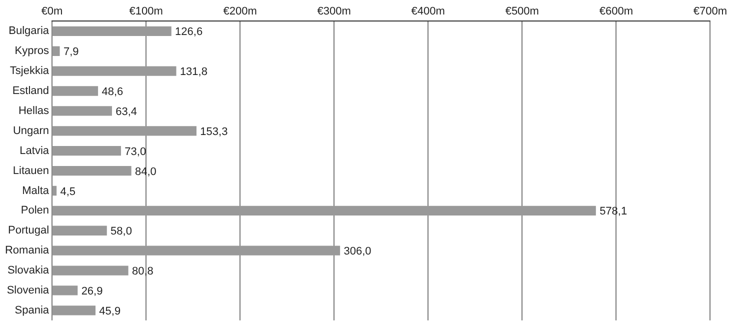 The width and height of the screenshot is (730, 330). Describe the element at coordinates (29, 230) in the screenshot. I see `y-tick-label: Portugal` at that location.